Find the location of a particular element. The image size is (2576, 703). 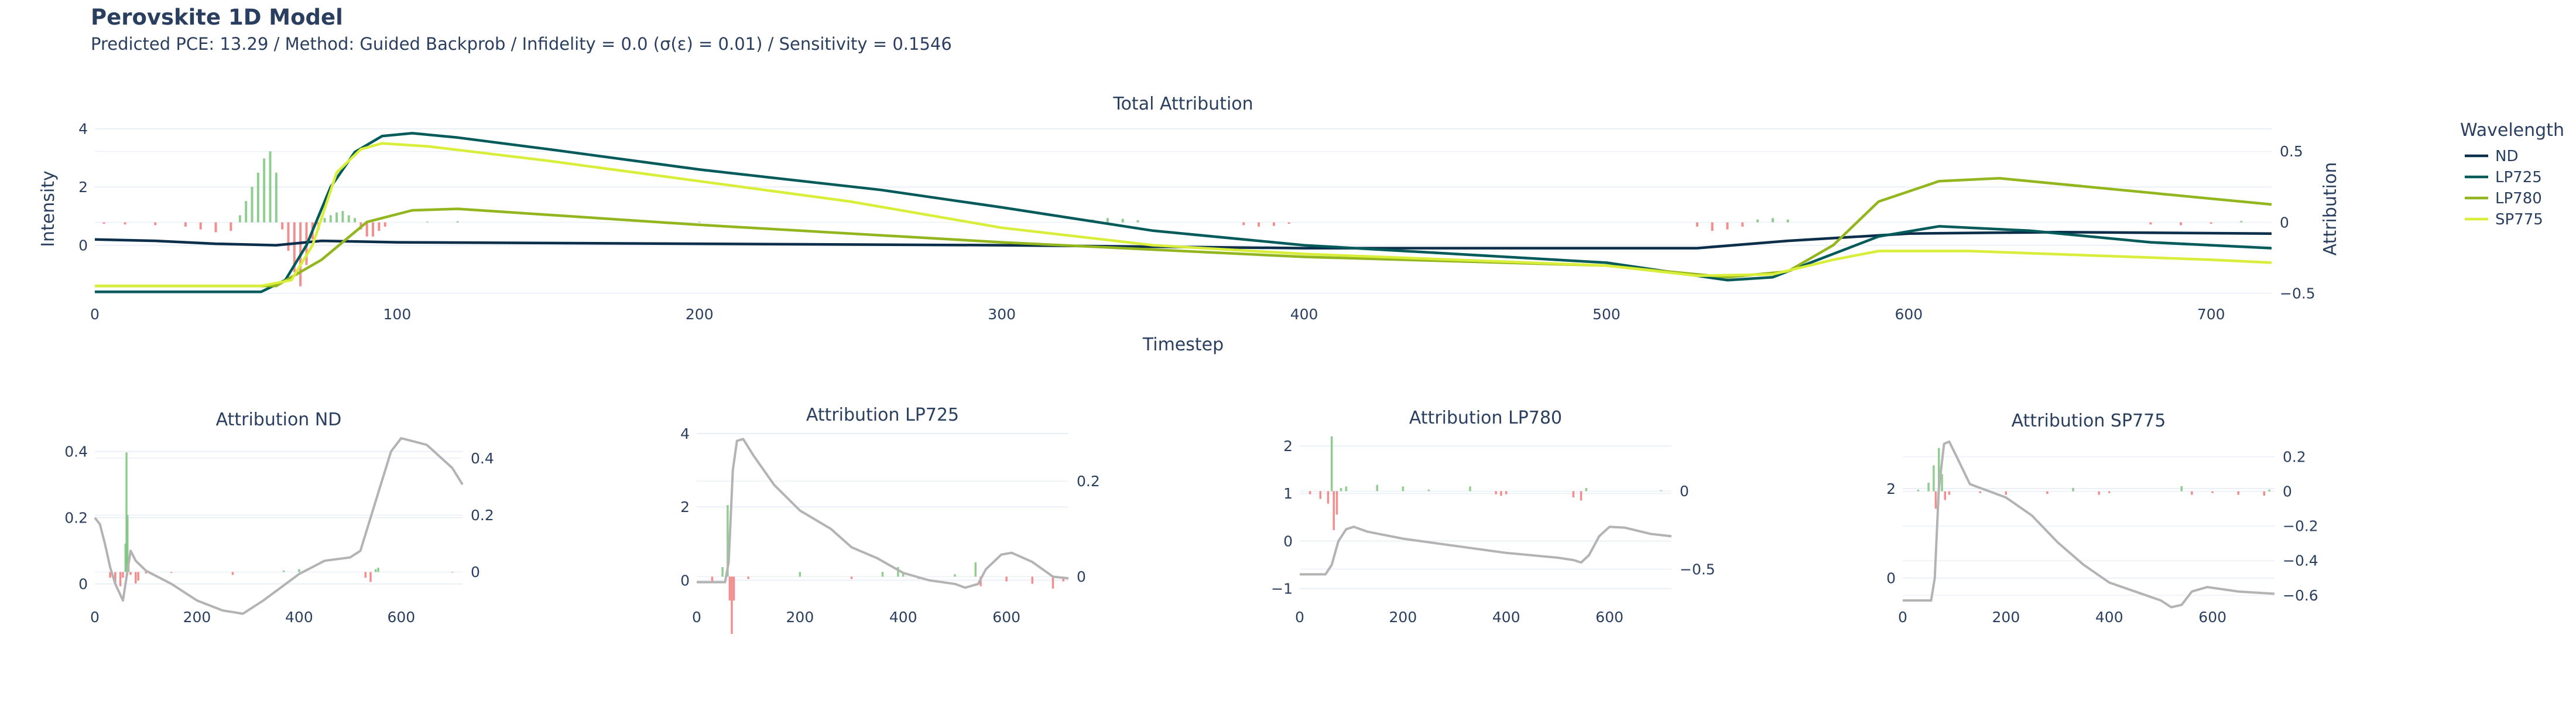

y-tick-label: 1 is located at coordinates (1288, 493).